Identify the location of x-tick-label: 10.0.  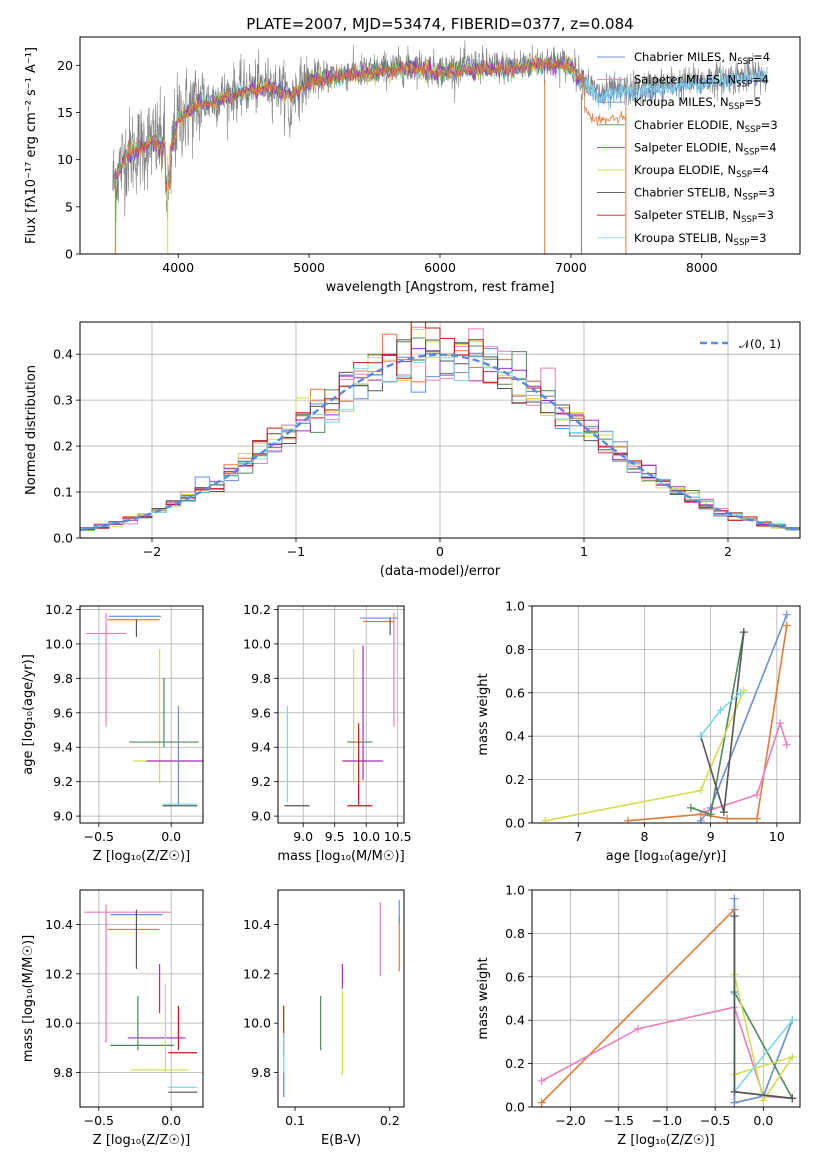
(366, 836).